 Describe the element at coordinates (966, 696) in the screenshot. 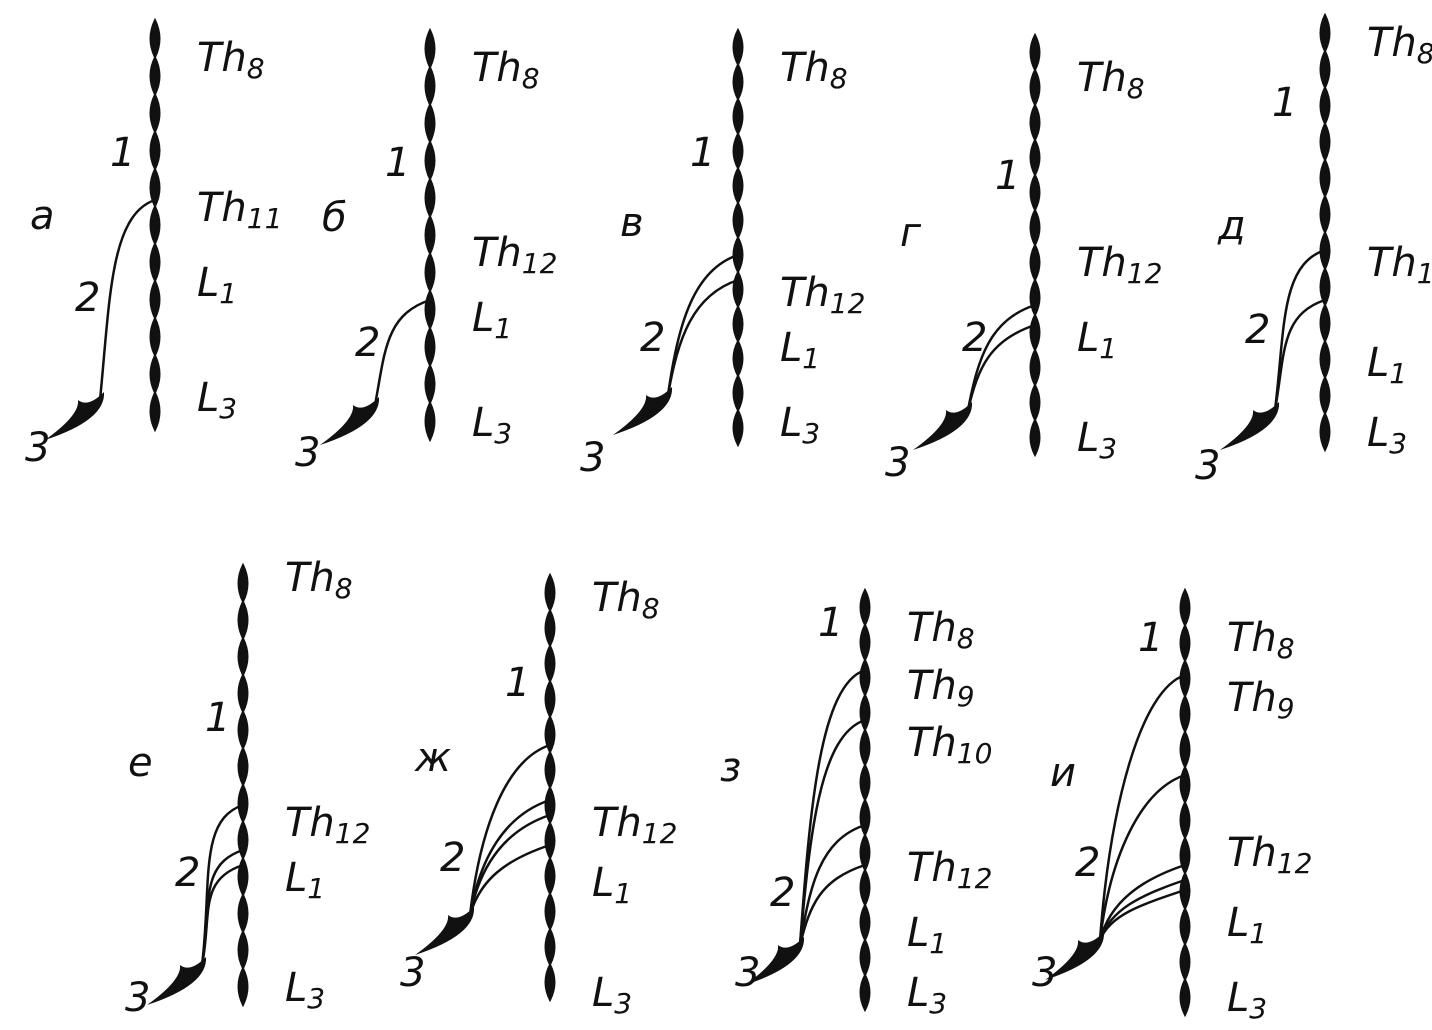

I see `segment-sub: 9` at that location.